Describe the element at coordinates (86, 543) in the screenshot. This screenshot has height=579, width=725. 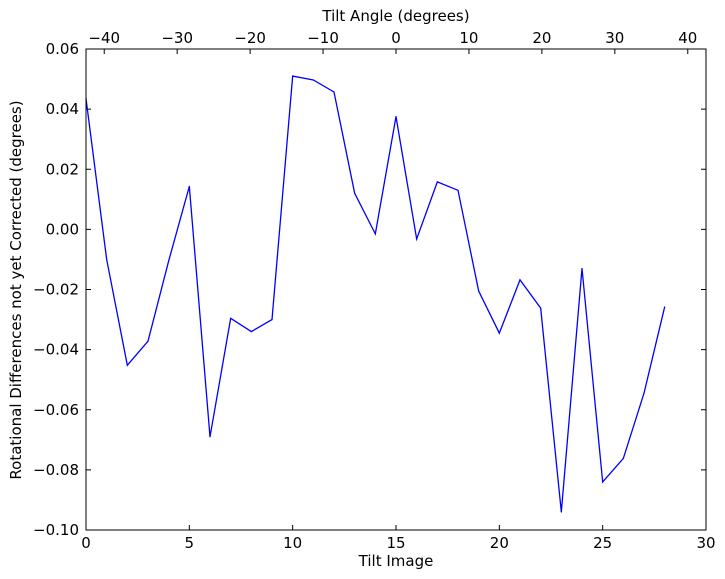
I see `x-tick-label: 0` at that location.